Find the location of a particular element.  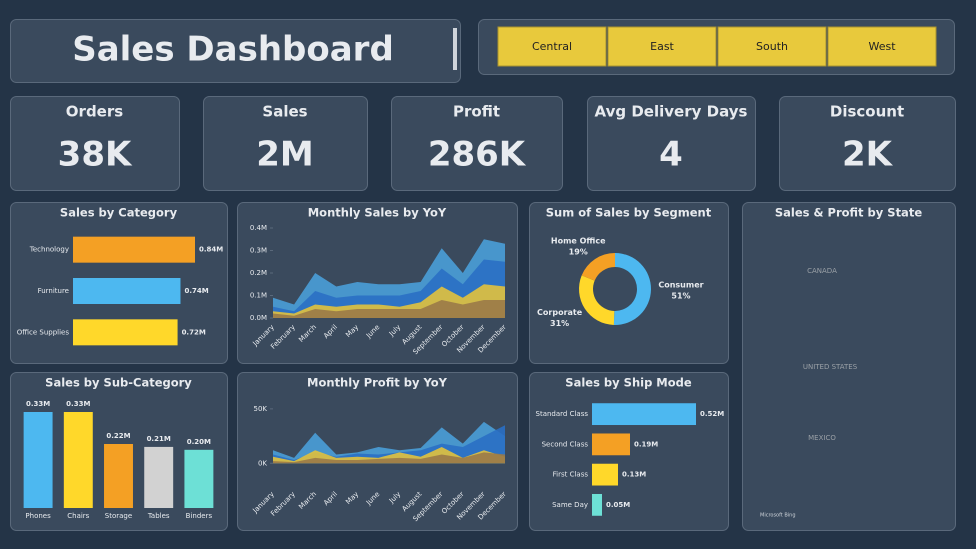

category-label: Second Class is located at coordinates (565, 444).